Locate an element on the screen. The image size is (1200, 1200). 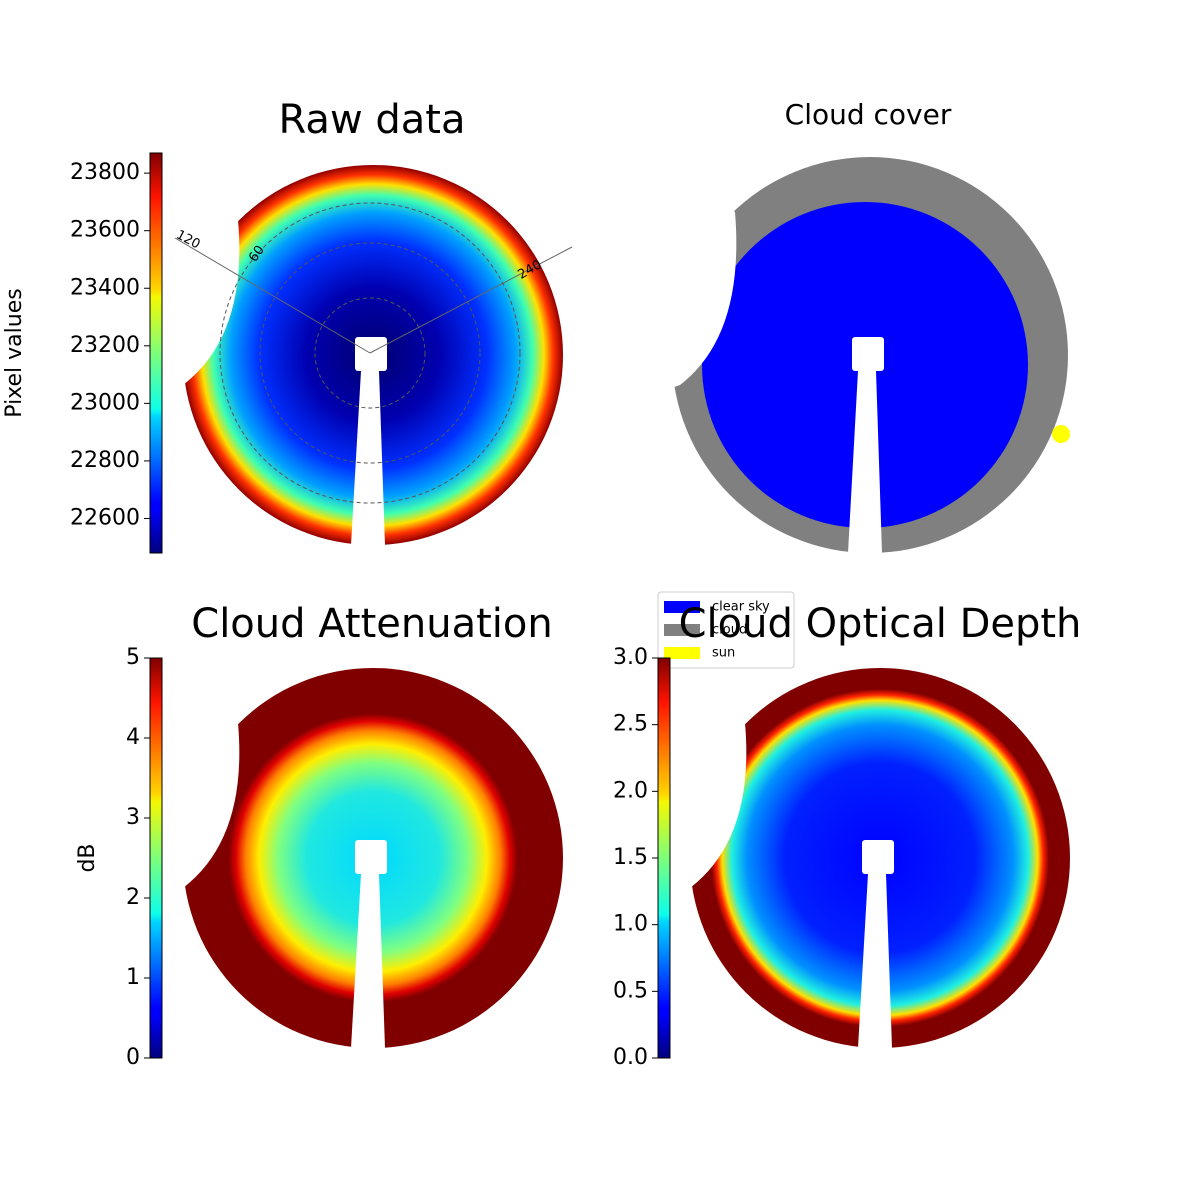
panel-title: Cloud Attenuation is located at coordinates (371, 624).